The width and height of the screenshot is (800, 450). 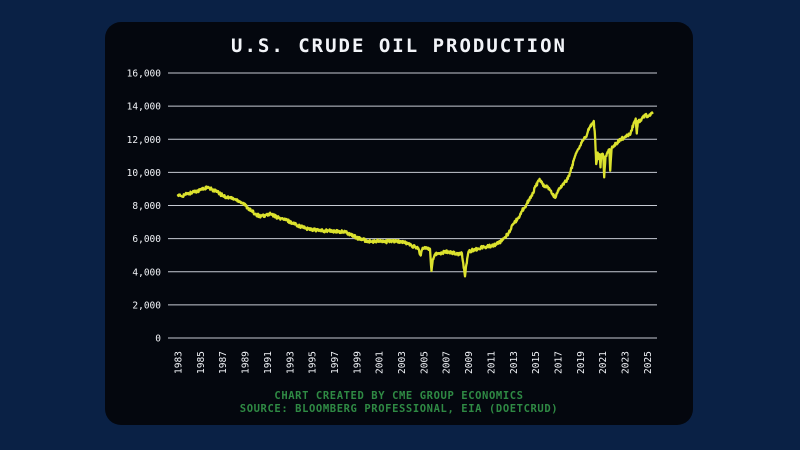 What do you see at coordinates (559, 362) in the screenshot?
I see `x-axis-tick-label: 2017` at bounding box center [559, 362].